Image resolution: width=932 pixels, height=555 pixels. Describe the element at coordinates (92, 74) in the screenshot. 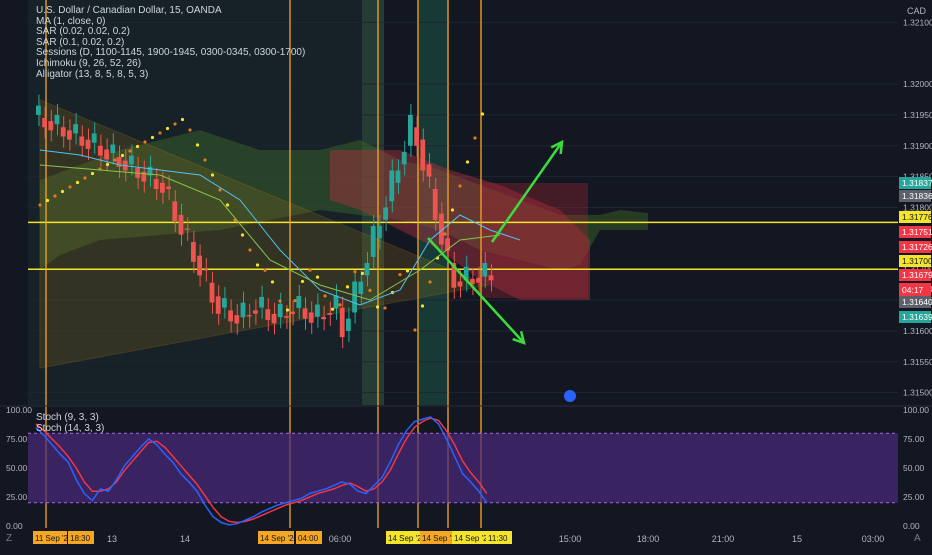

I see `indicator-alligator: Alligator (13, 8, 5, 8, 5, 3)` at that location.